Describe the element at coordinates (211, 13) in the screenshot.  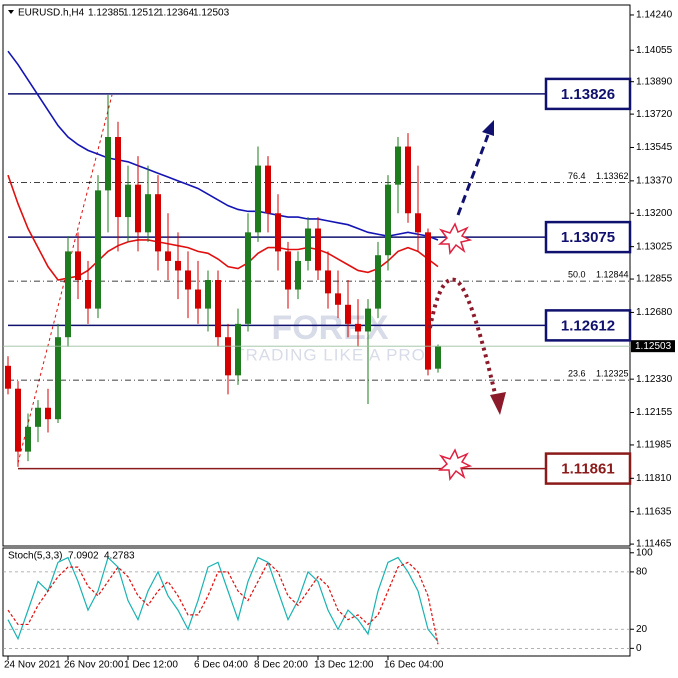
I see `header-value: 1.12503` at that location.